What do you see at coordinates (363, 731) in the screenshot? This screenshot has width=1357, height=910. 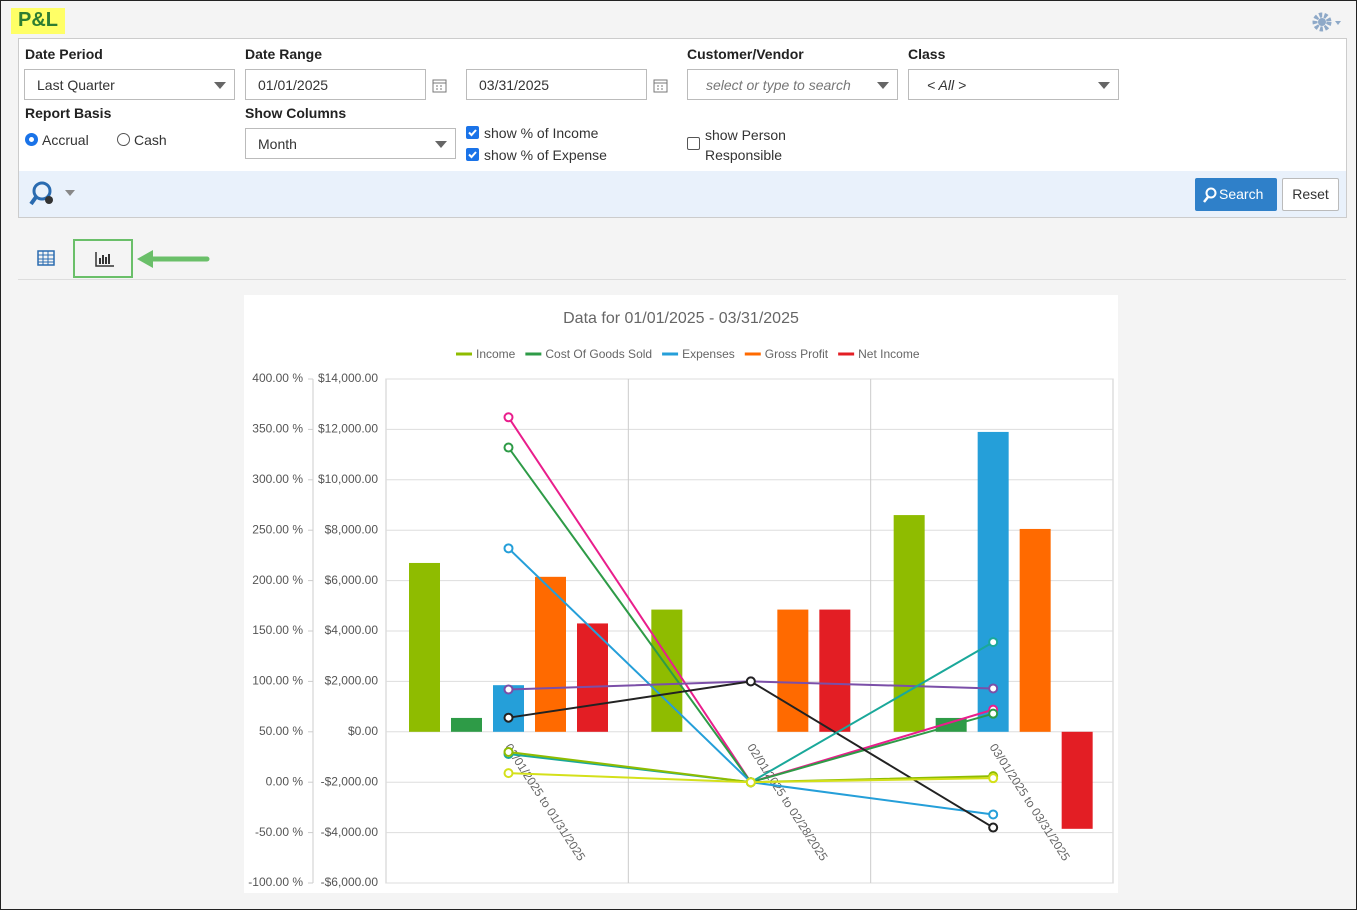 I see `y-tick-label: $0.00` at bounding box center [363, 731].